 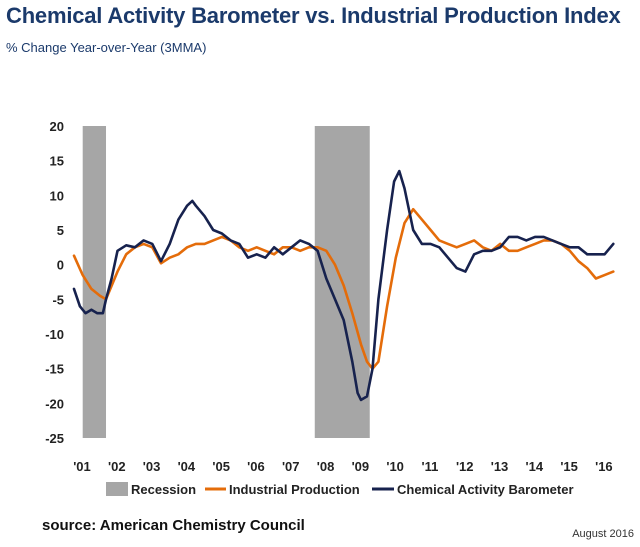 What do you see at coordinates (395, 466) in the screenshot?
I see `x-tick-label: '10` at bounding box center [395, 466].